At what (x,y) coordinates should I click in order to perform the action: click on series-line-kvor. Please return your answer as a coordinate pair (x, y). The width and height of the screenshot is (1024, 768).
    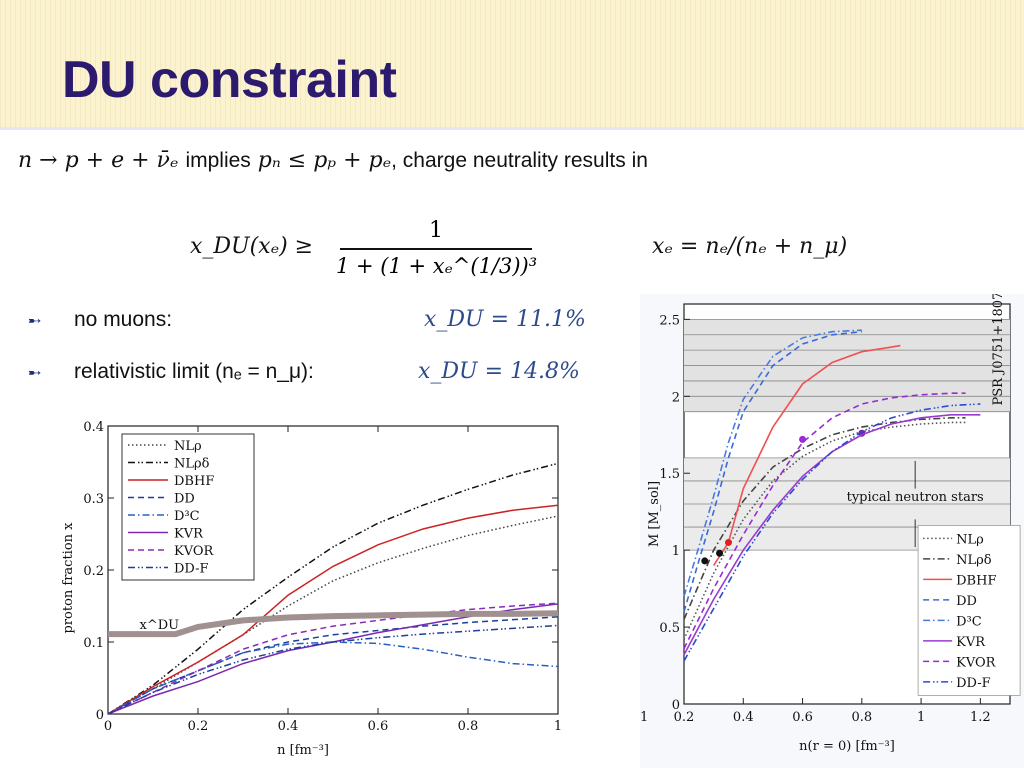
    Looking at the image, I should click on (333, 658).